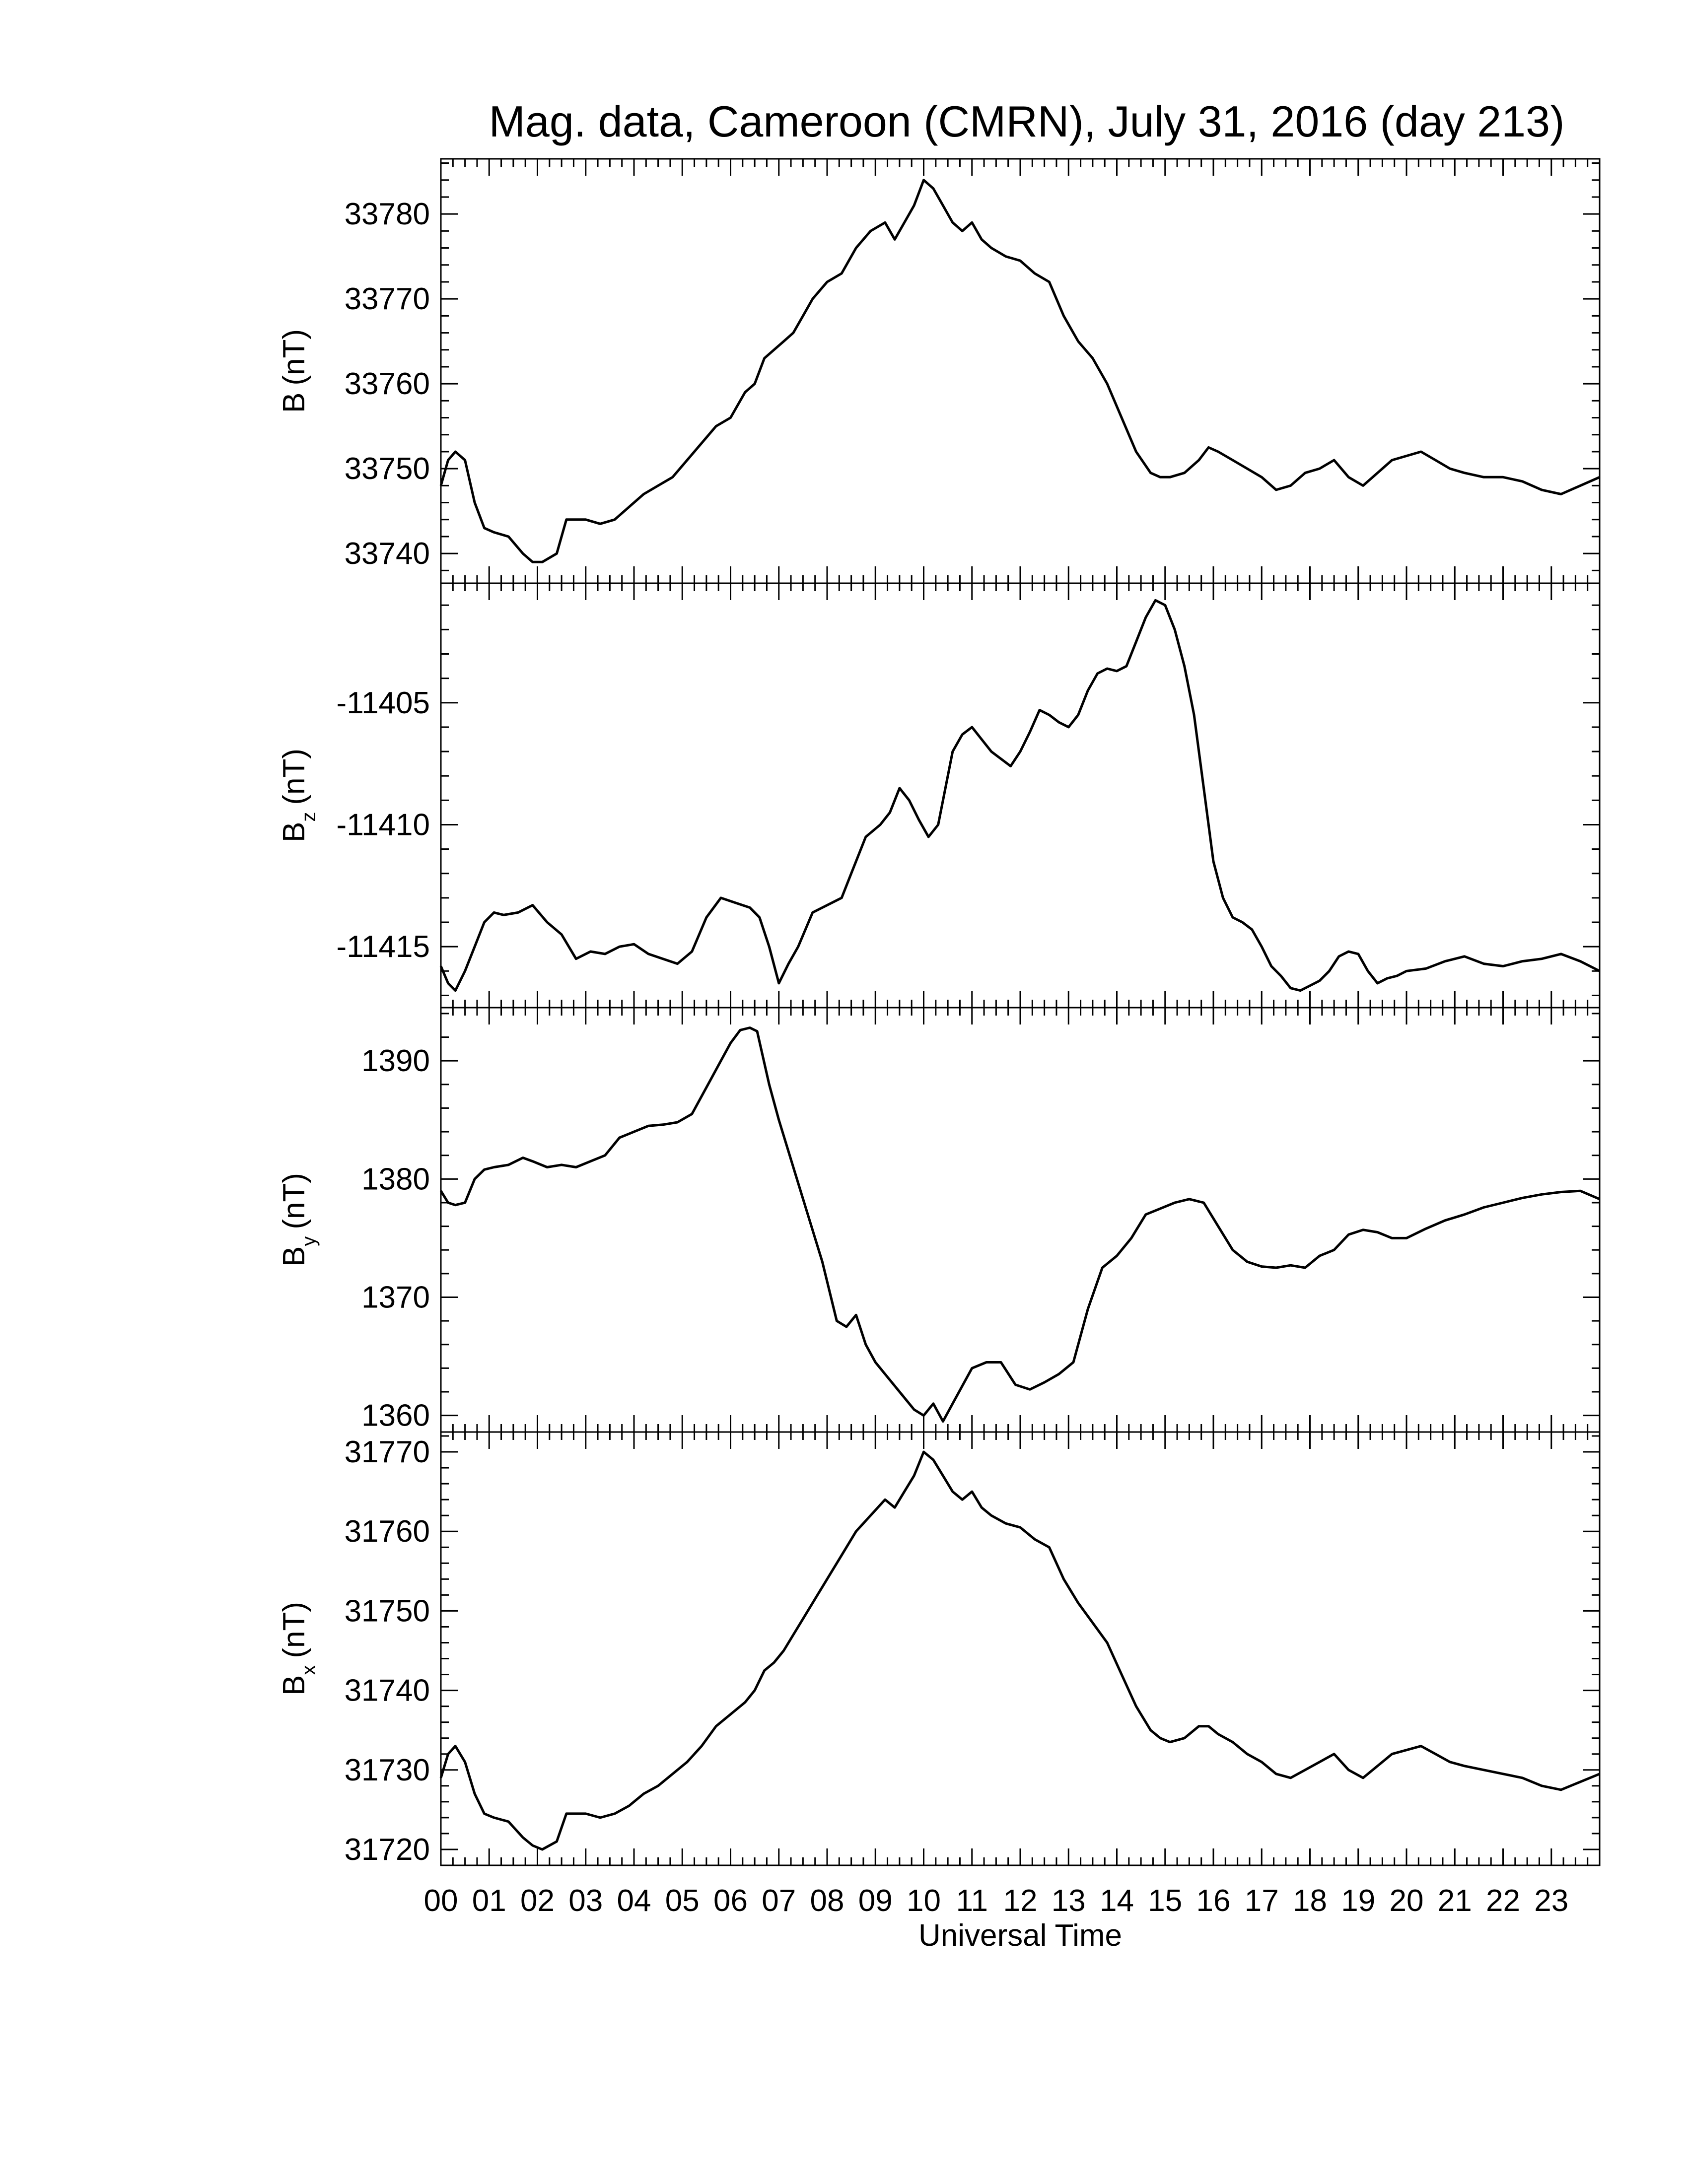 Image resolution: width=1688 pixels, height=2184 pixels. Describe the element at coordinates (1117, 1901) in the screenshot. I see `x-tick-label: 14` at that location.